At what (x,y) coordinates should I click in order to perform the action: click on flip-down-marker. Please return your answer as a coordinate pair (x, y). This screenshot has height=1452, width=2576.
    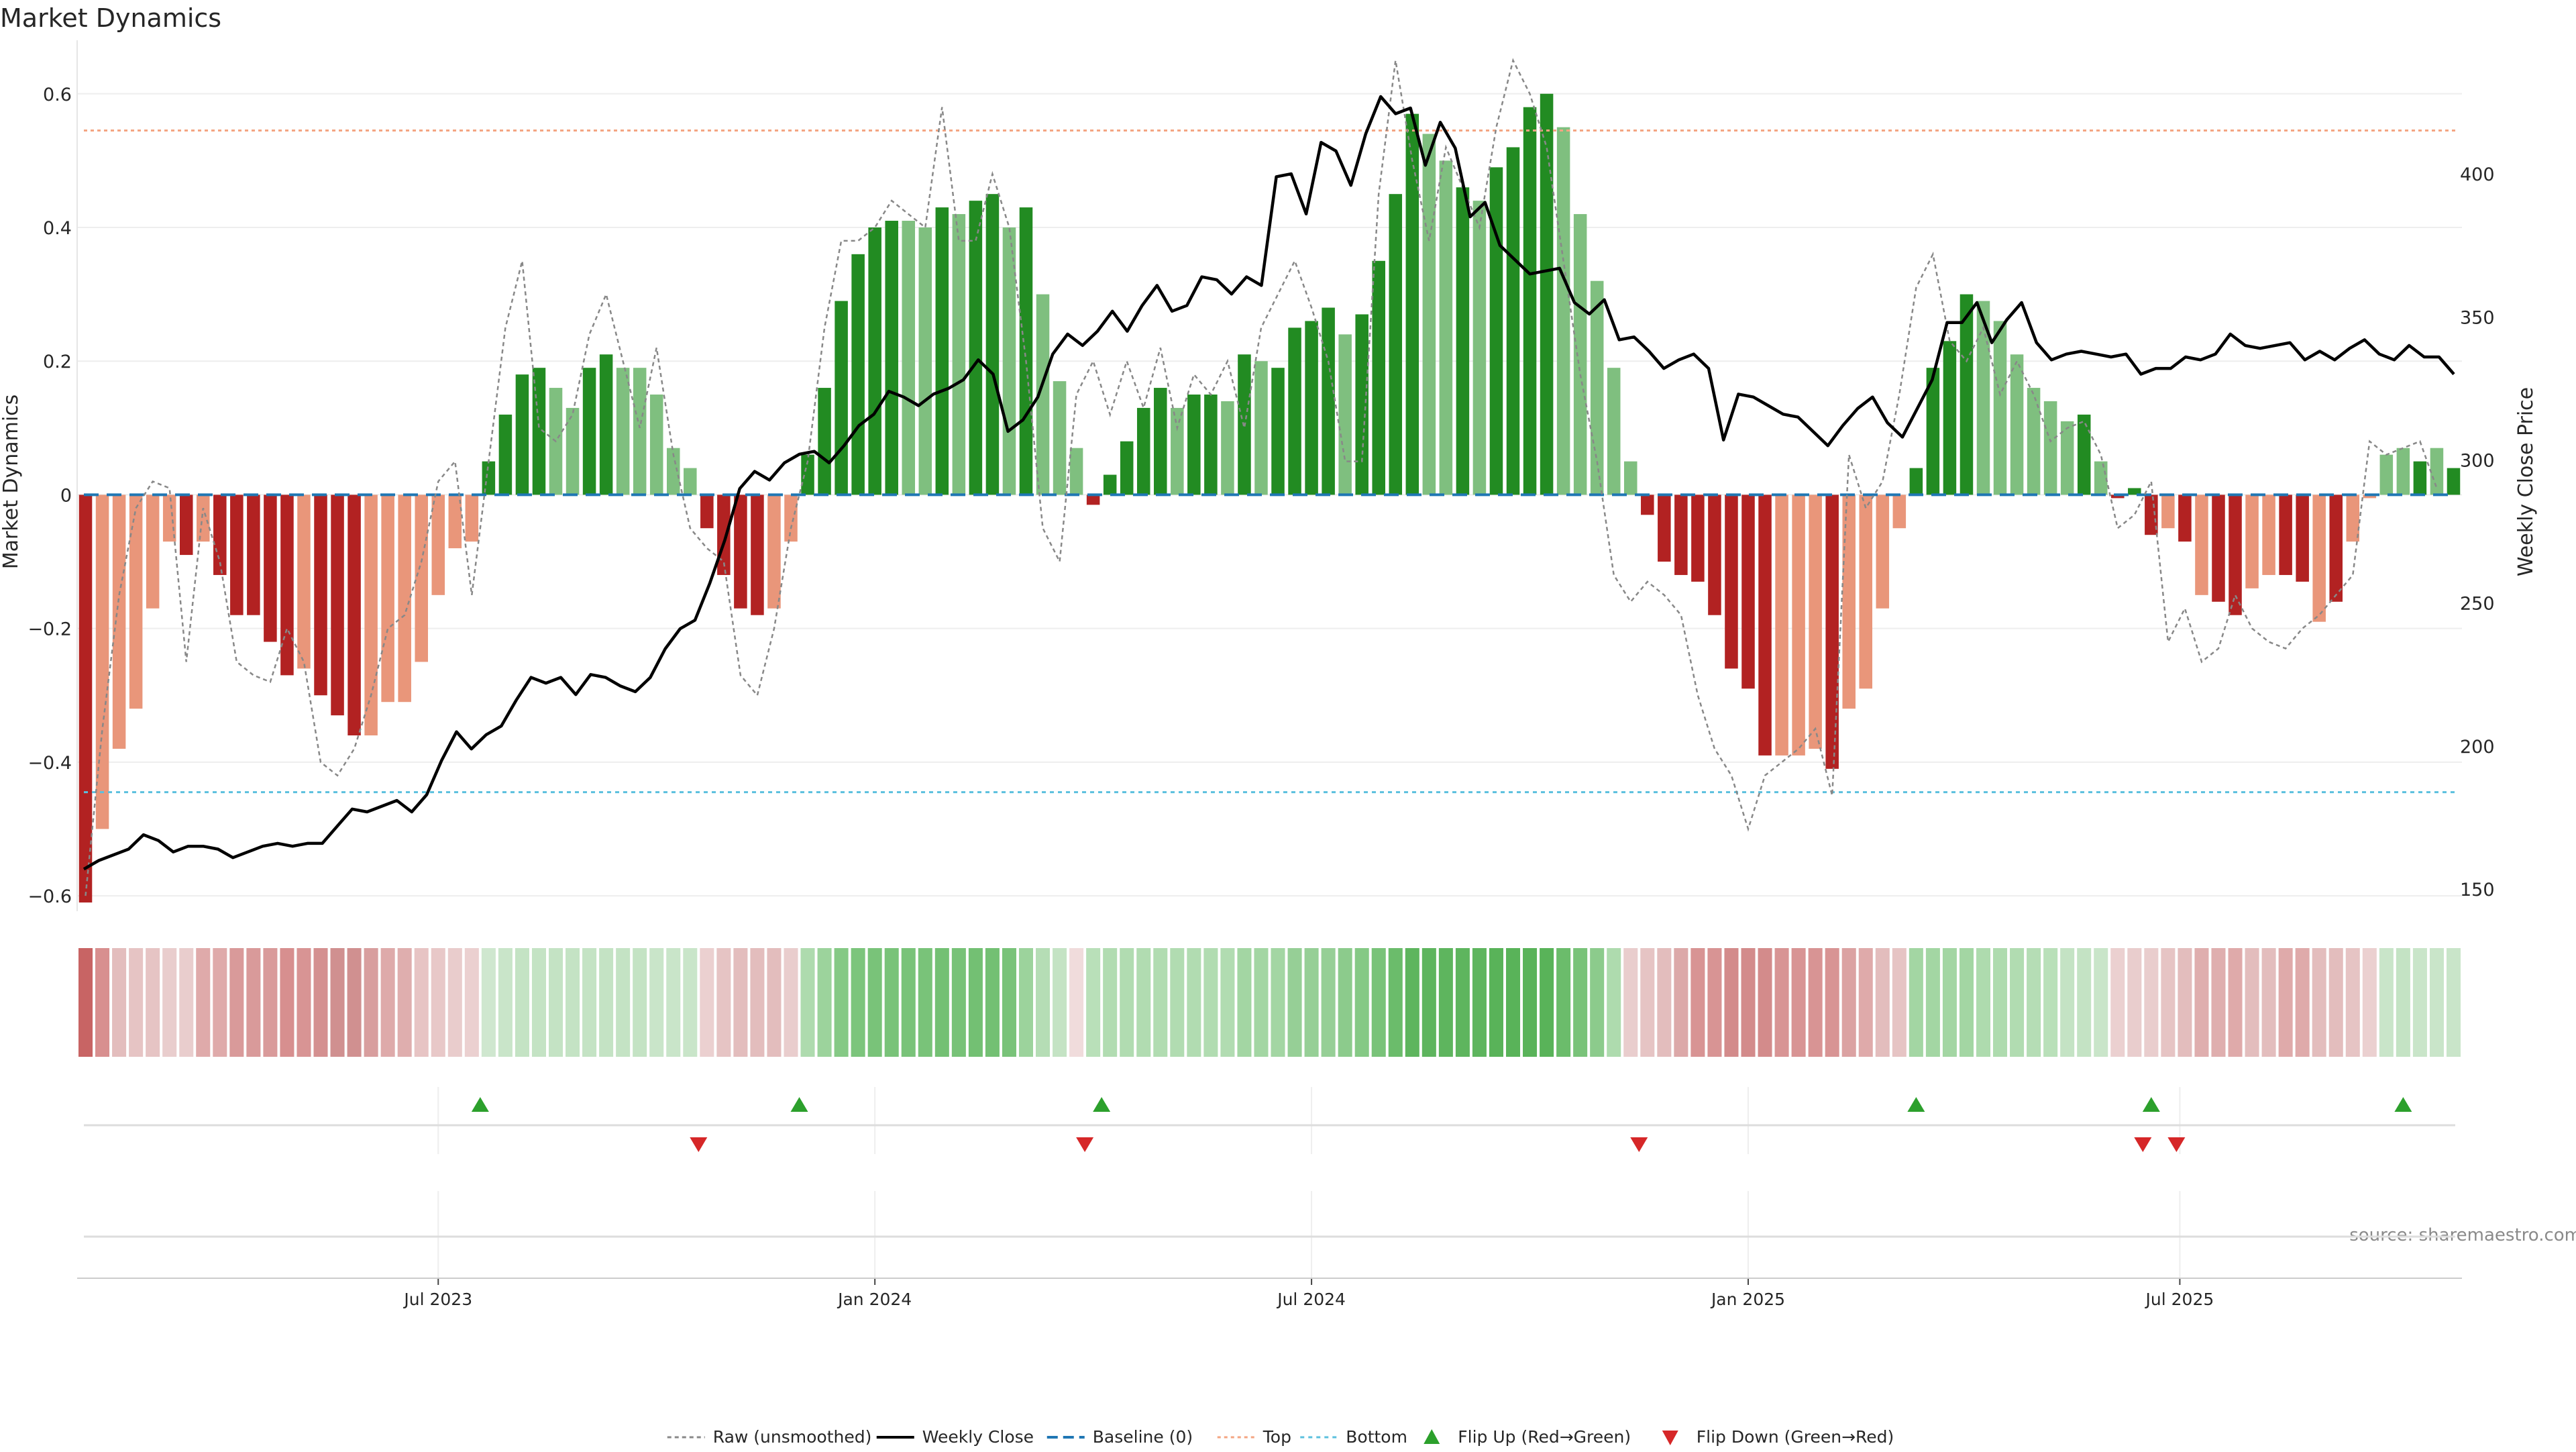
    Looking at the image, I should click on (2143, 1144).